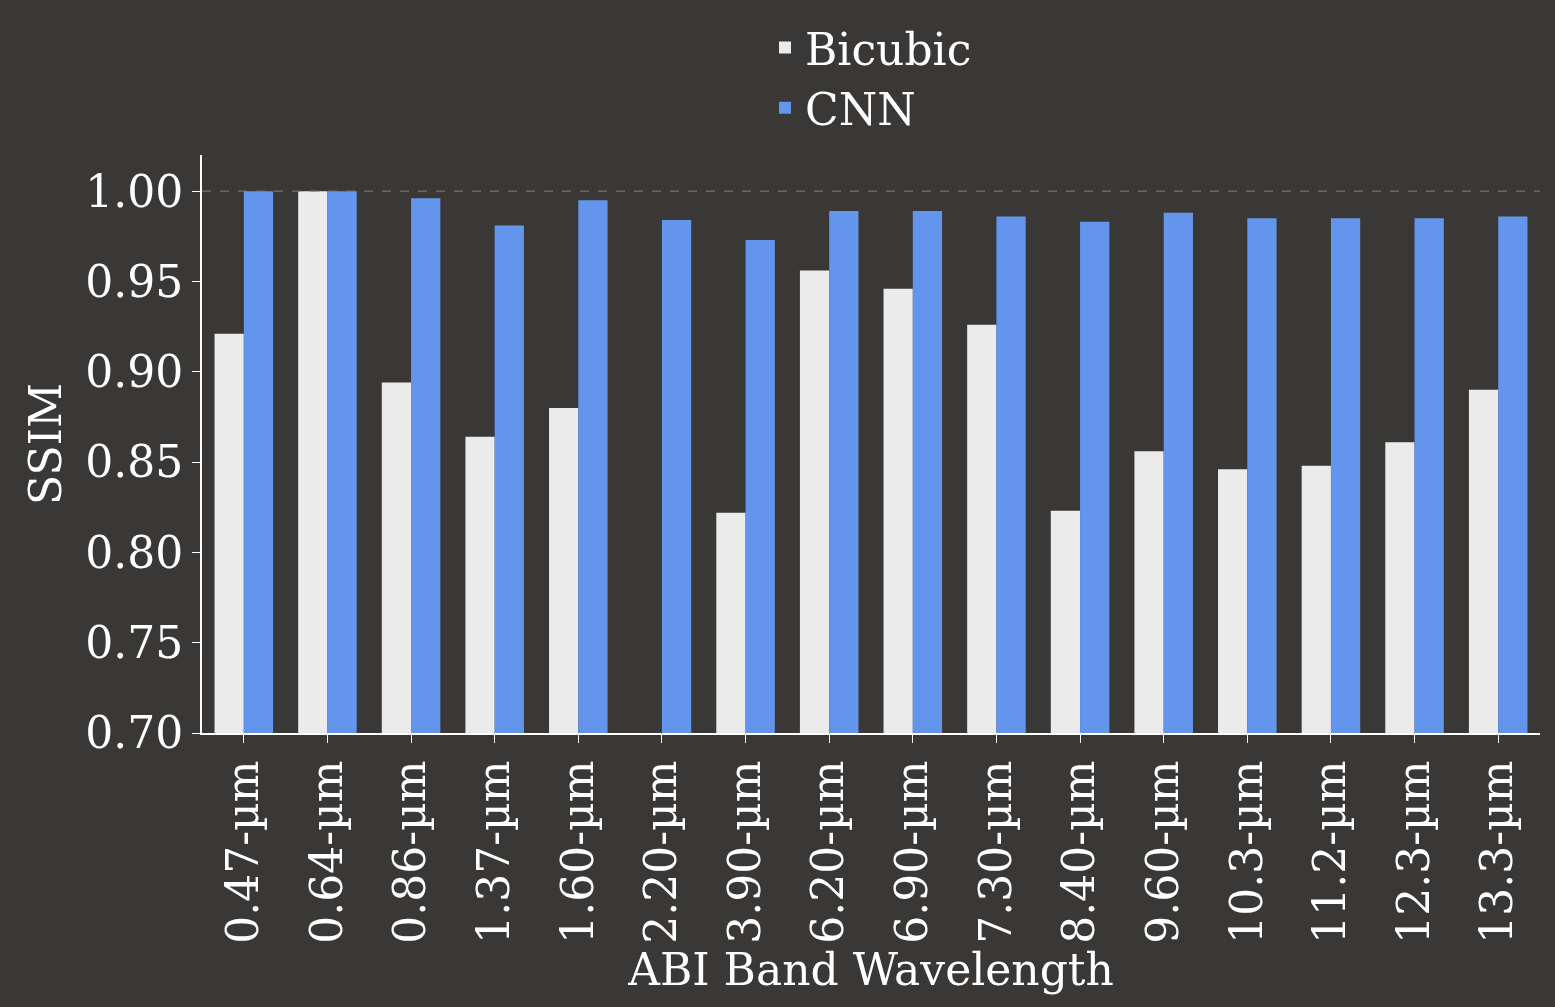 The height and width of the screenshot is (1007, 1555). I want to click on legend-label: Bicubic, so click(888, 49).